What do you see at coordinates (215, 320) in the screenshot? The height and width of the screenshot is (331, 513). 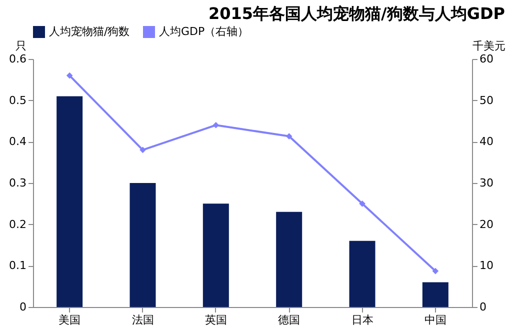 I see `x-tick-label: 英国` at bounding box center [215, 320].